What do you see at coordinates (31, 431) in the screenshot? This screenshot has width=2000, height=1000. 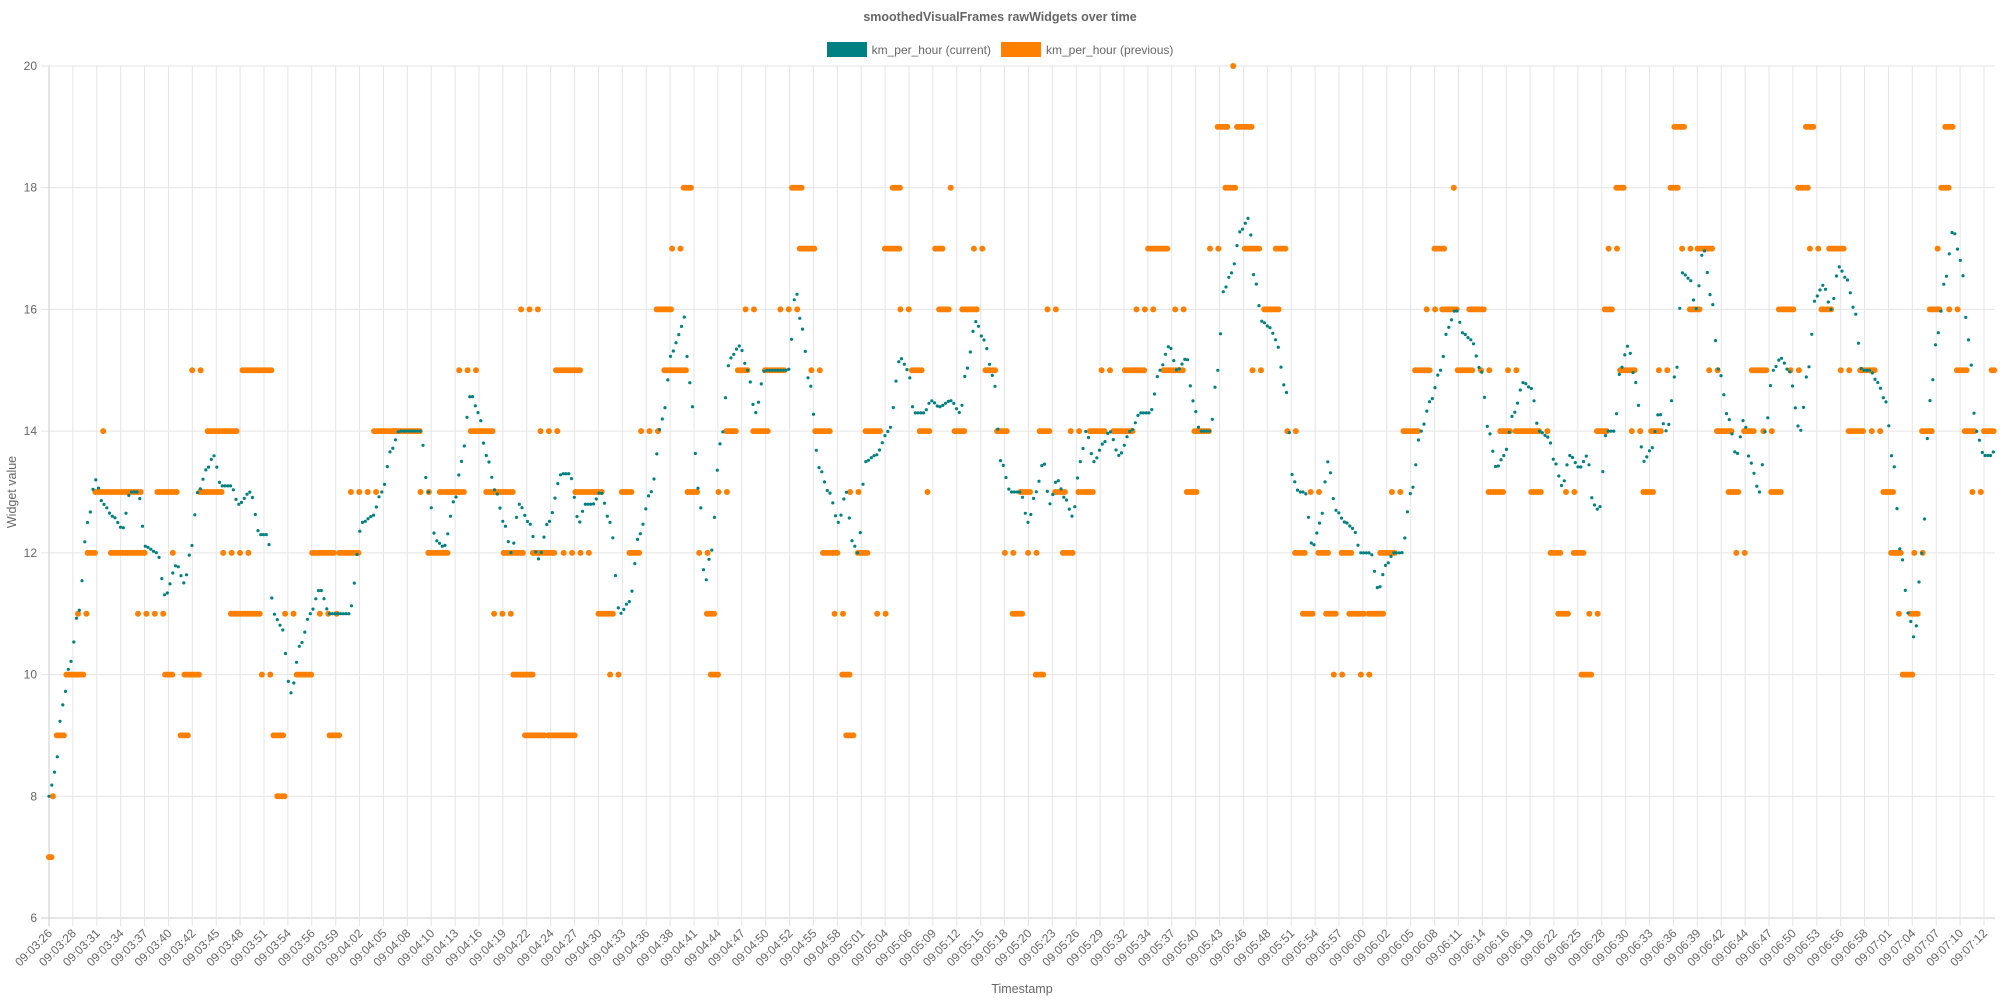 I see `y-tick-label: 14` at bounding box center [31, 431].